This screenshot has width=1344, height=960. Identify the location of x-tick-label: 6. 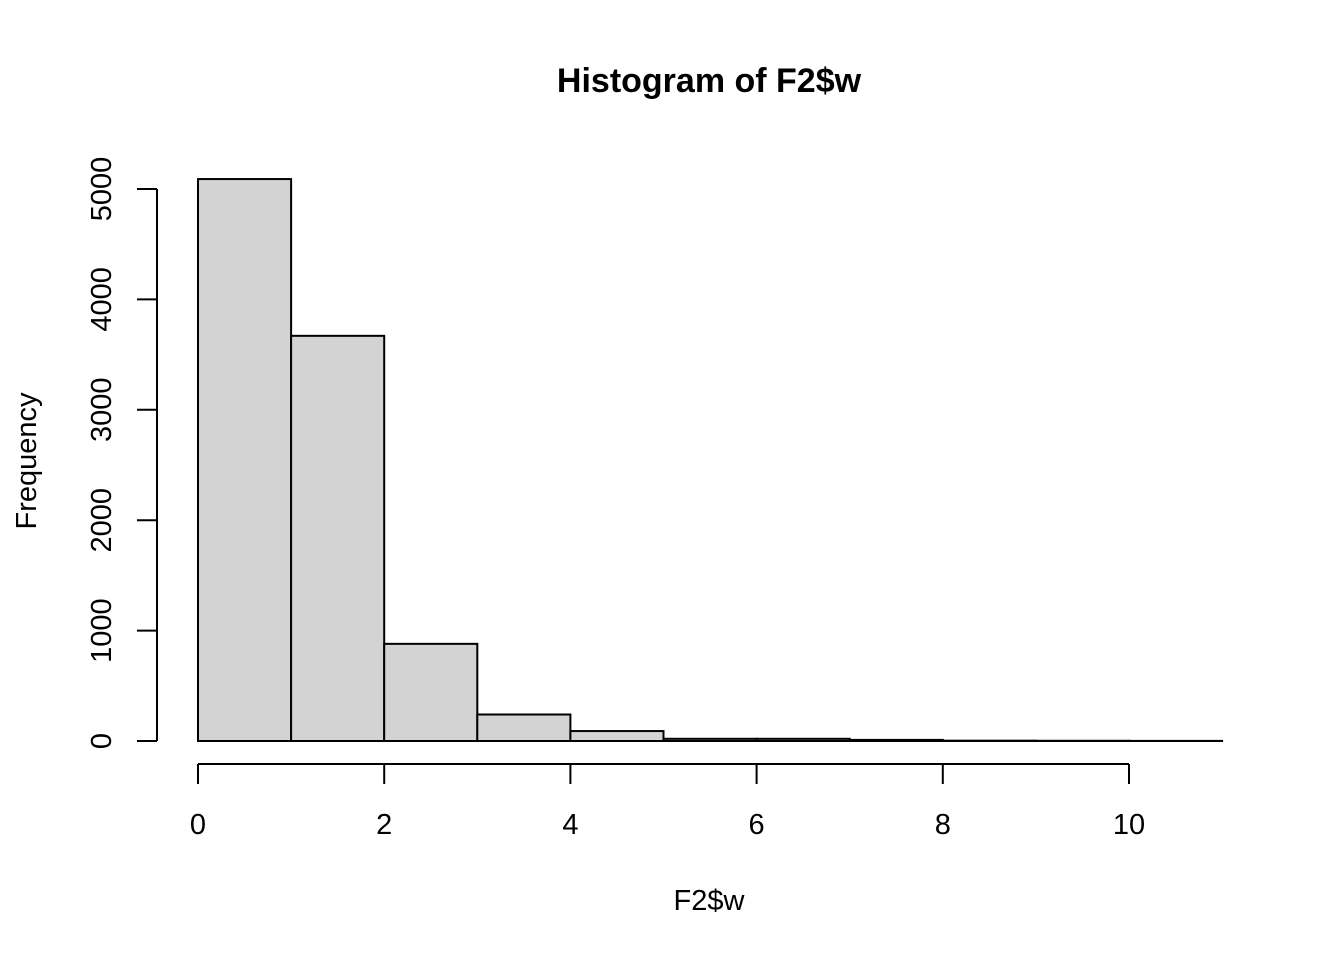
(757, 825).